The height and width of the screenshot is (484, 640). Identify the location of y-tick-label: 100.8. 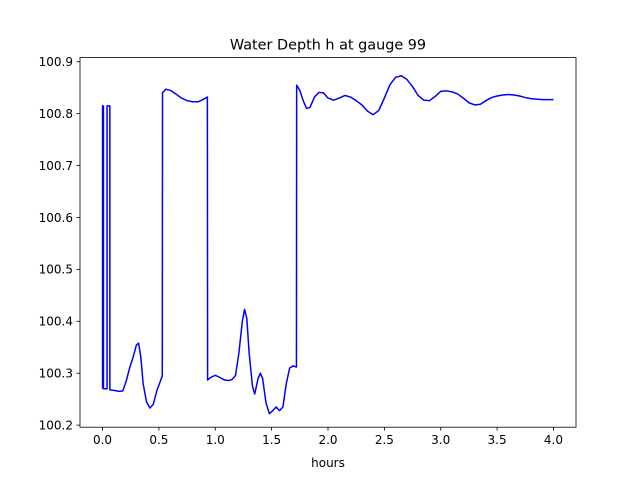
(56, 114).